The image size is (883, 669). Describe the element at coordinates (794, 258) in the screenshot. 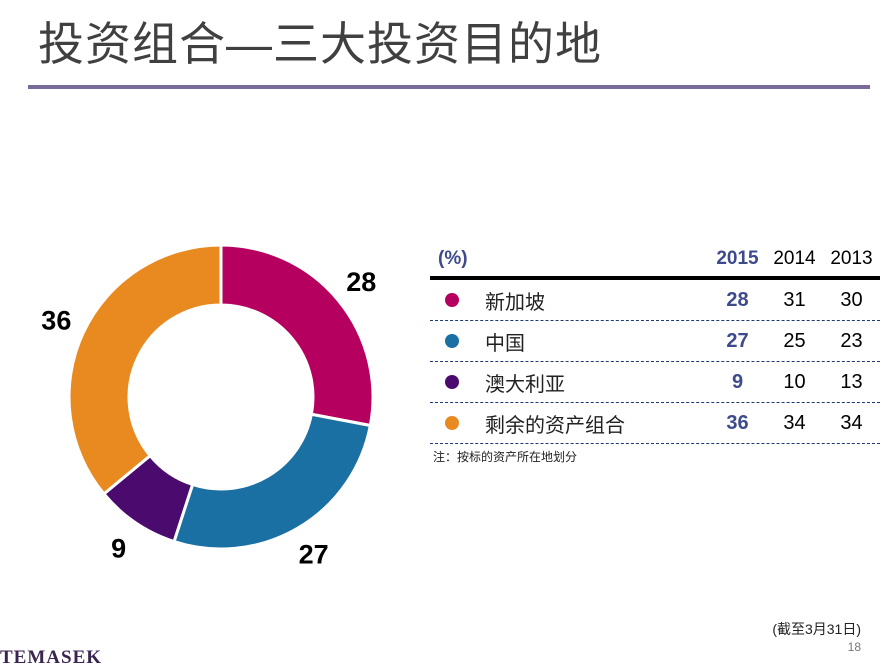

I see `col-2014: 2014` at that location.